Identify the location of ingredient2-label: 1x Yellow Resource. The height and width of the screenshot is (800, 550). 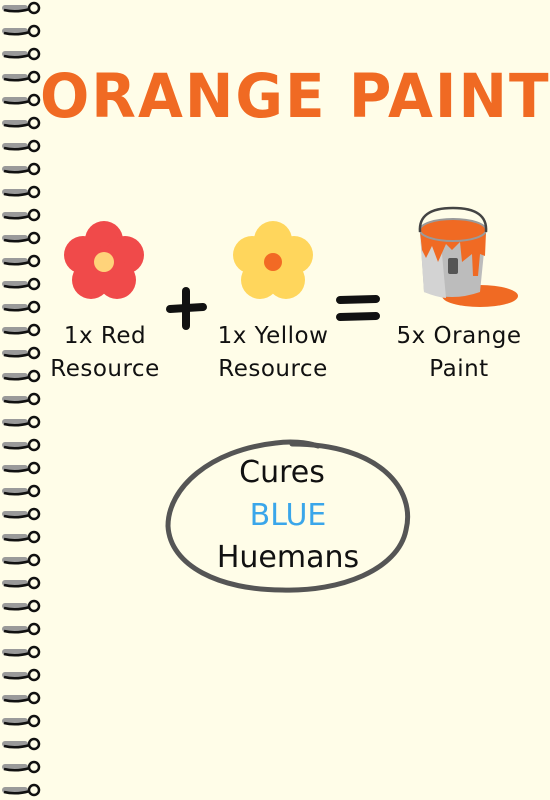
(273, 353).